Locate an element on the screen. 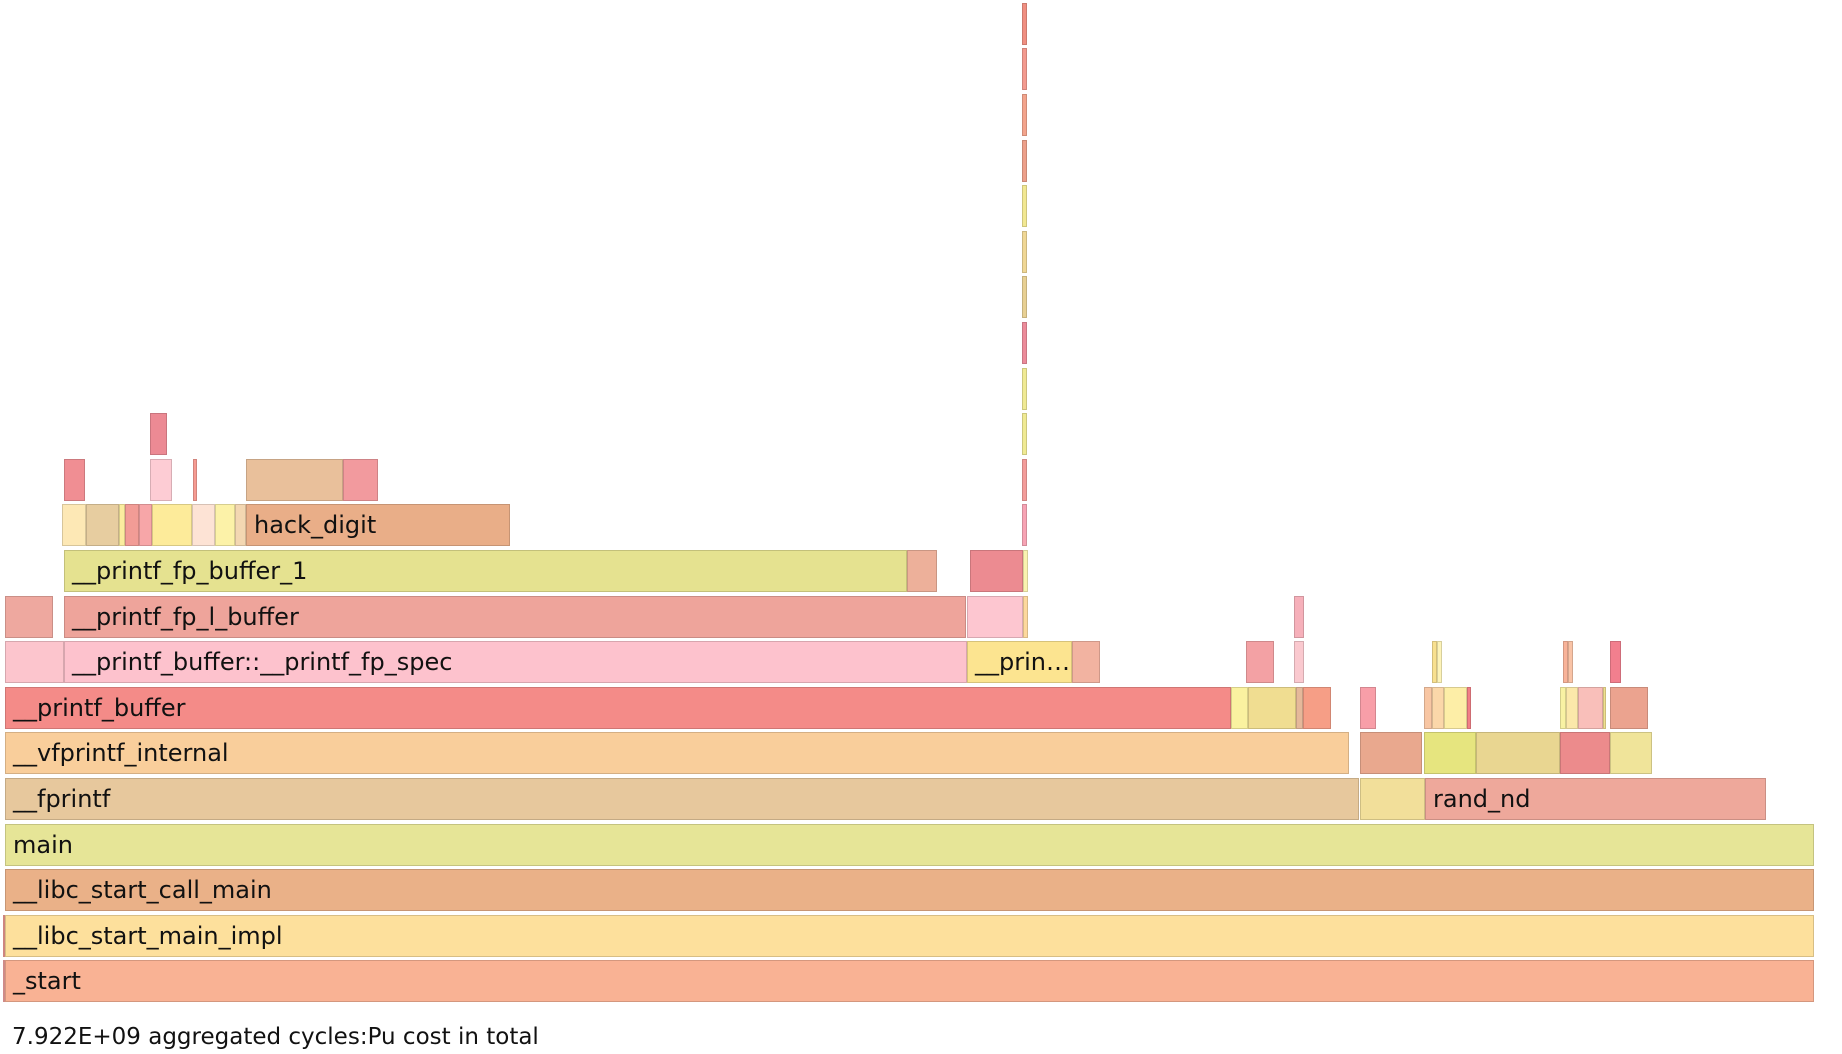 This screenshot has height=1054, width=1842. frame-label: __printf_buffer::__printf_fp_spec is located at coordinates (262, 662).